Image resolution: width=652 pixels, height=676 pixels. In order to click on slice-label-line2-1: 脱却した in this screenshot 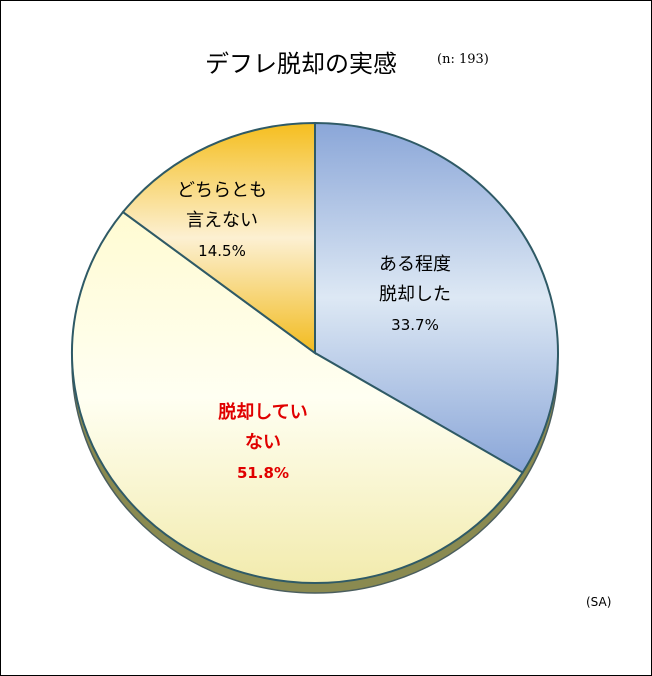, I will do `click(415, 294)`.